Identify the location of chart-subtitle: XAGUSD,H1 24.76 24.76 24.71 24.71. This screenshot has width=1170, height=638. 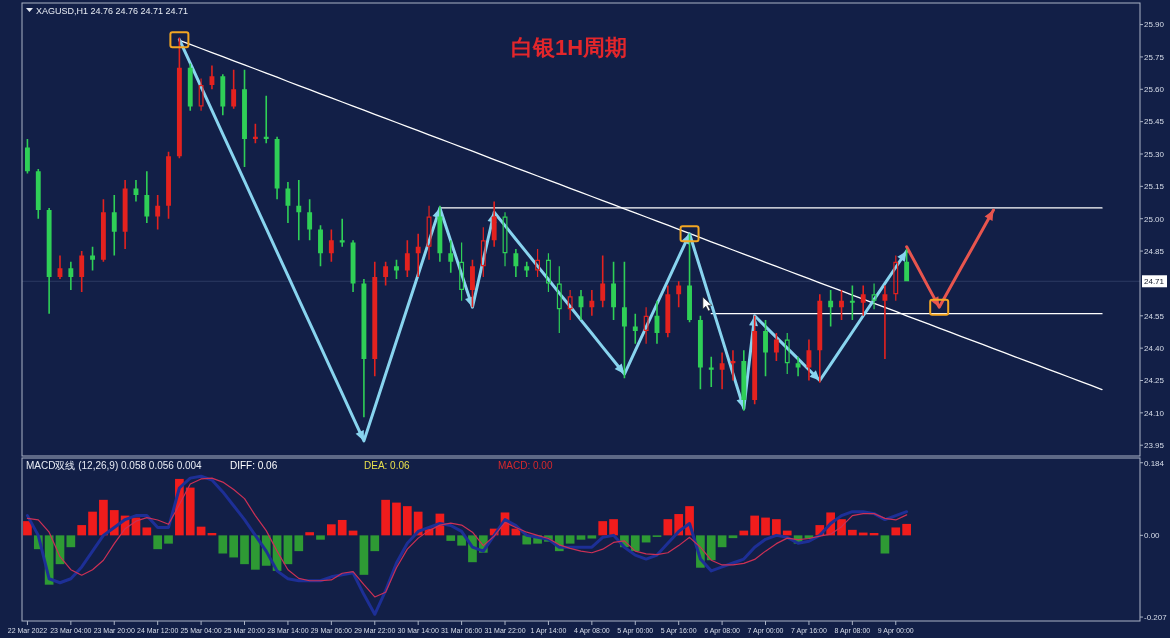
(112, 11).